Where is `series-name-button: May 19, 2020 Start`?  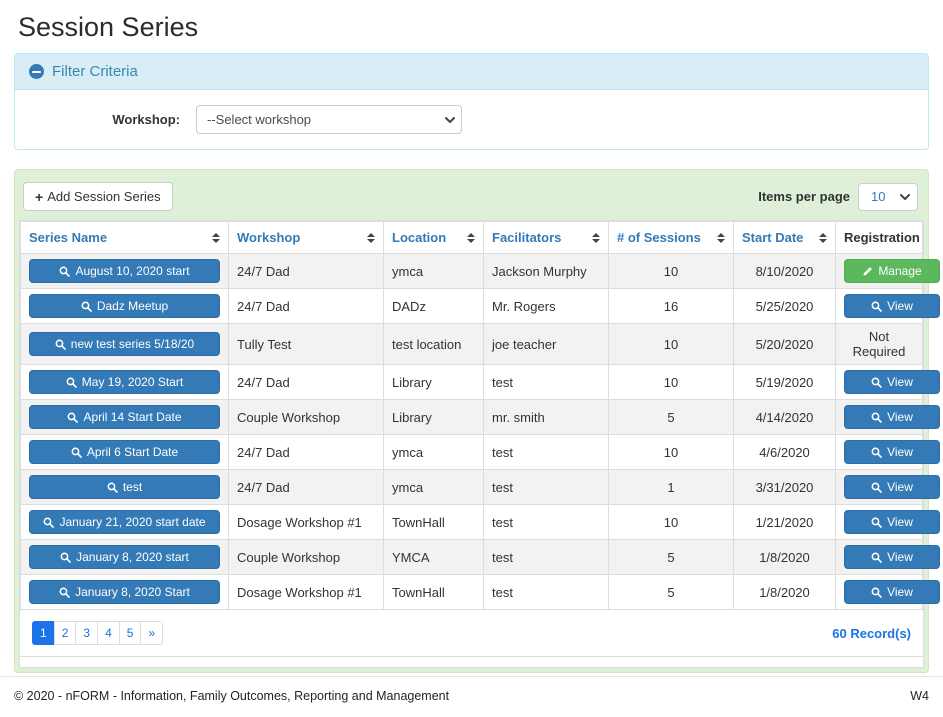
series-name-button: May 19, 2020 Start is located at coordinates (124, 382).